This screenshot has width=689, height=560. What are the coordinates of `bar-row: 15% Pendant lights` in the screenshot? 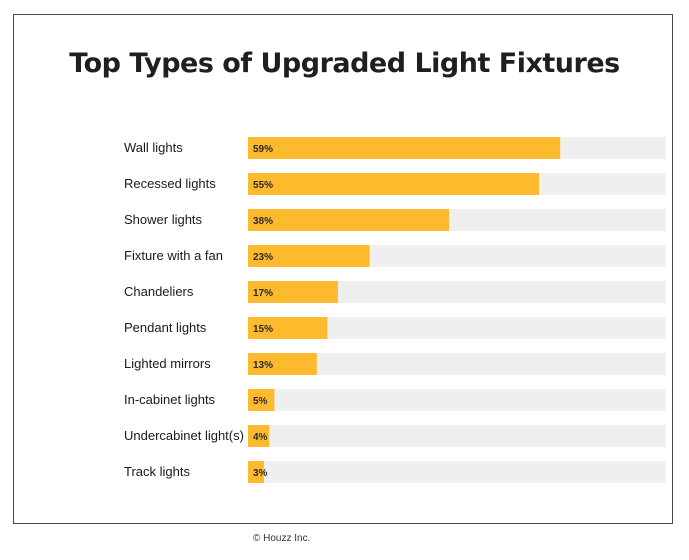 It's located at (395, 328).